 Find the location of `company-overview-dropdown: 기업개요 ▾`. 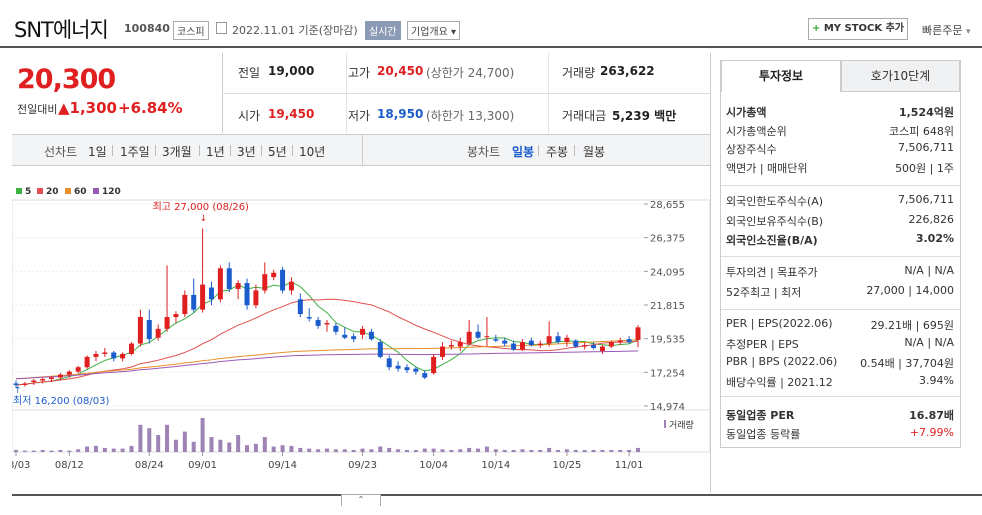

company-overview-dropdown: 기업개요 ▾ is located at coordinates (434, 30).